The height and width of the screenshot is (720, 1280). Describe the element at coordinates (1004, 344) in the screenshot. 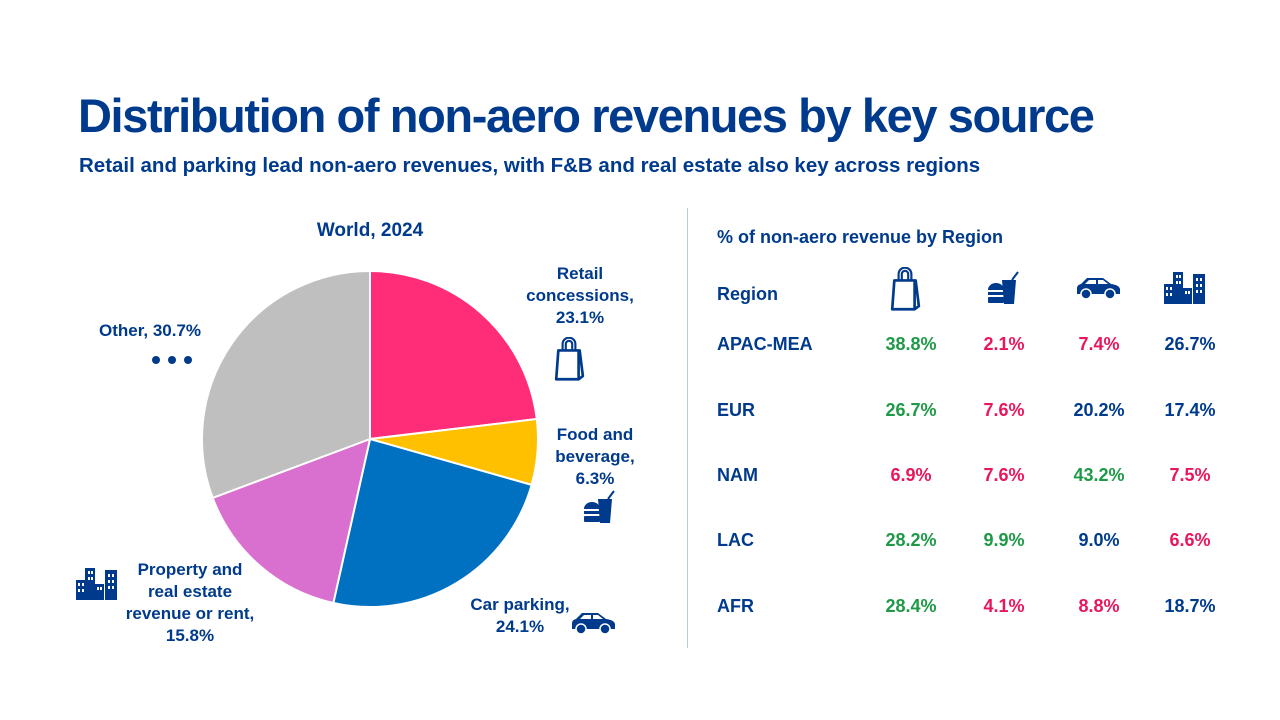

I see `table-cell: 2.1%` at that location.